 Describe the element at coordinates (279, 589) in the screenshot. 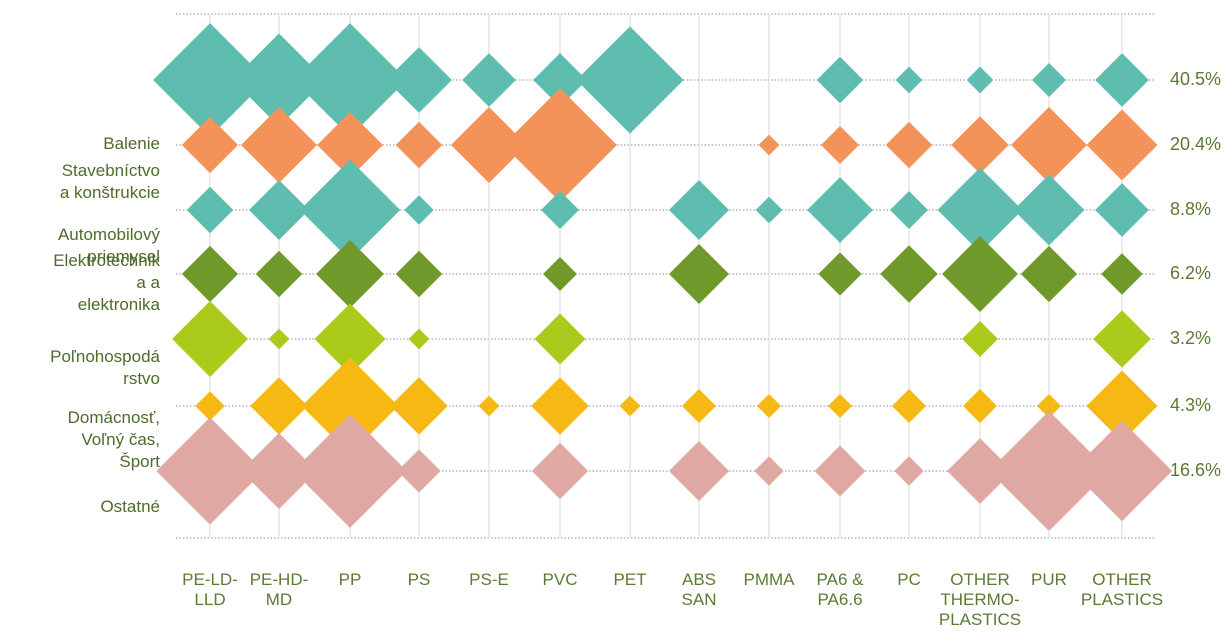

I see `category-label: PE-HD- MD` at that location.